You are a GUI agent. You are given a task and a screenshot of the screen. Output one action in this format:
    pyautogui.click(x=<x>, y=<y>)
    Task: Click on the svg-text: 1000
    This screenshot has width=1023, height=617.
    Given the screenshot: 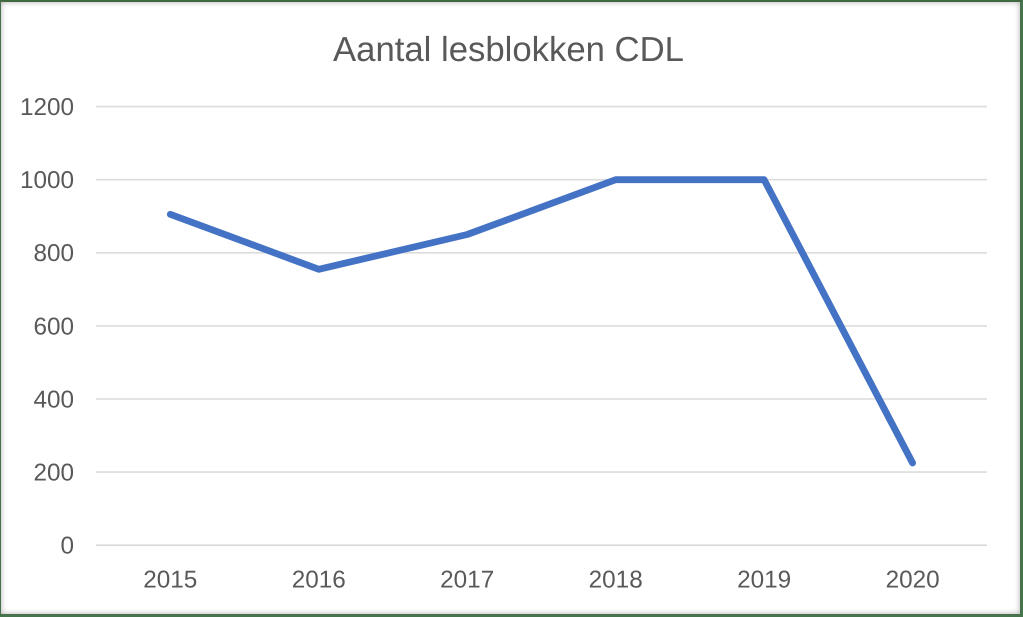 What is the action you would take?
    pyautogui.click(x=47, y=180)
    